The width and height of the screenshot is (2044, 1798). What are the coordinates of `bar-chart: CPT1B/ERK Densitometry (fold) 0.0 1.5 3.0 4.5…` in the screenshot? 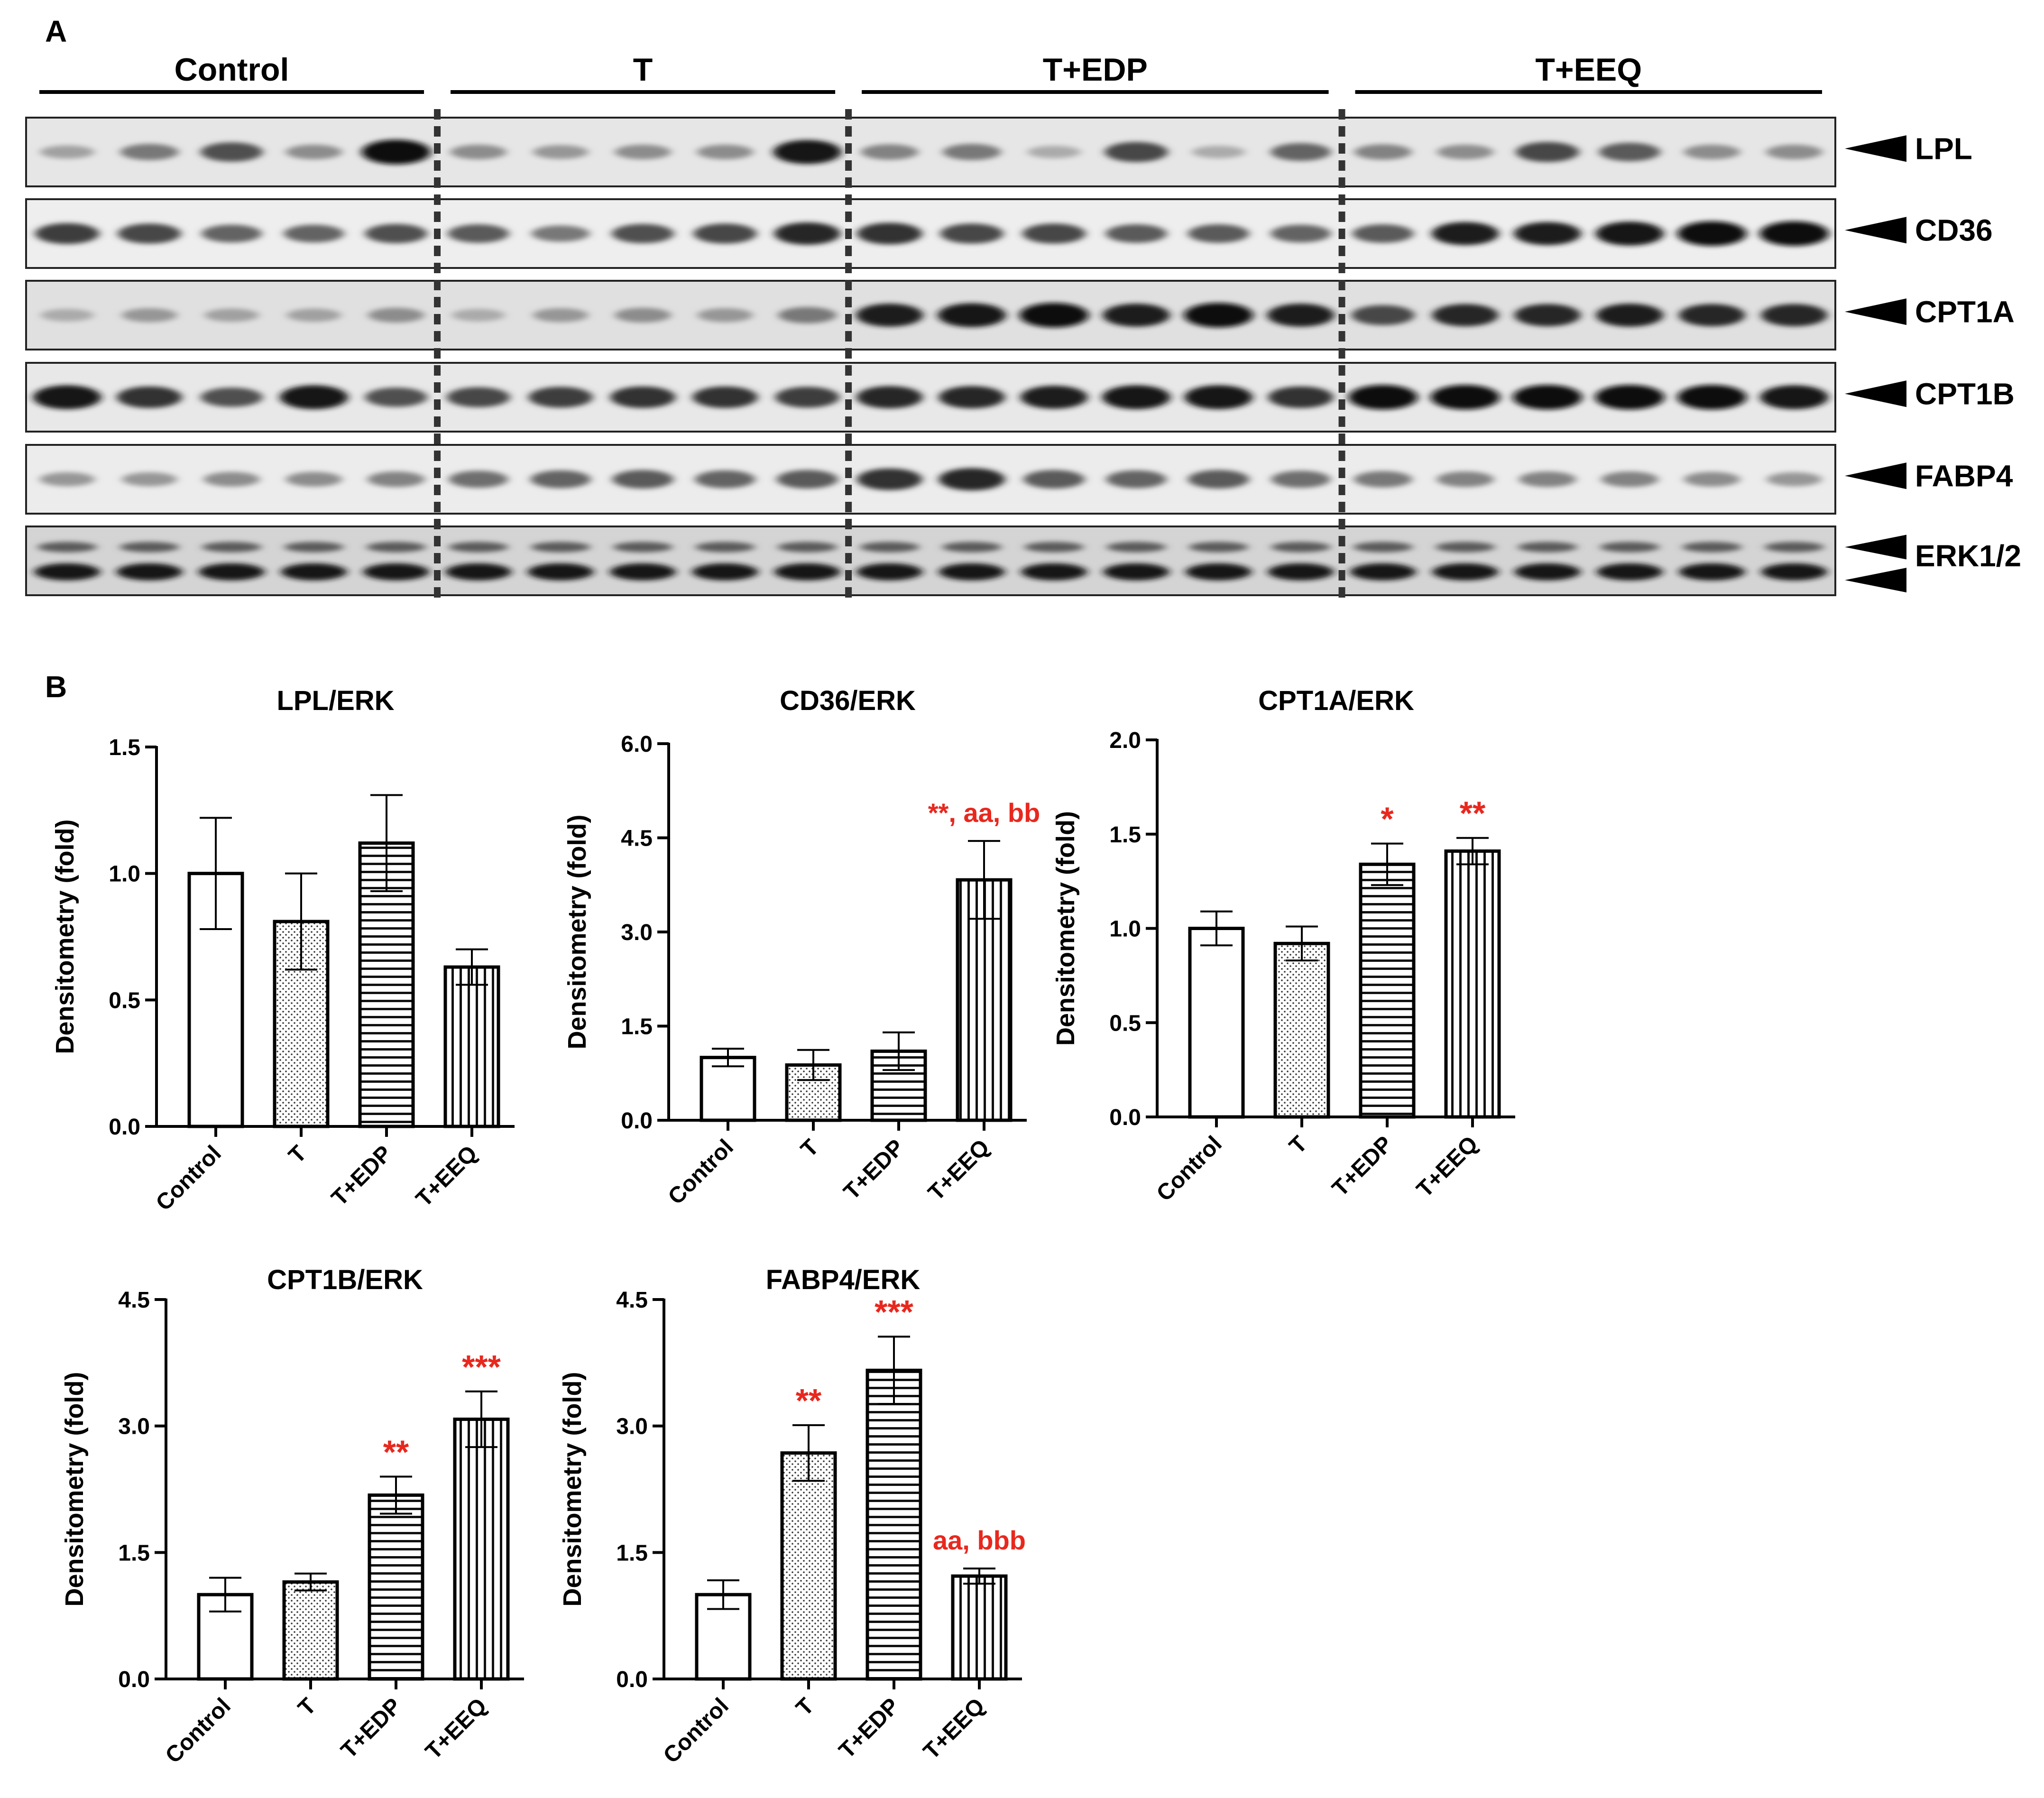 It's located at (292, 1516).